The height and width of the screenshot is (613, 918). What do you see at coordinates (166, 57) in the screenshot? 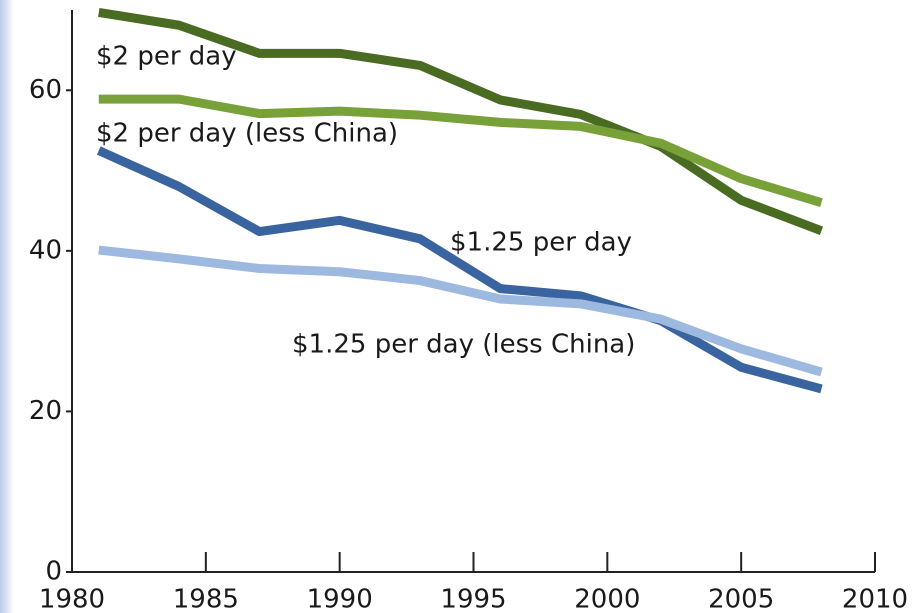
I see `series-label: $2 per day` at bounding box center [166, 57].